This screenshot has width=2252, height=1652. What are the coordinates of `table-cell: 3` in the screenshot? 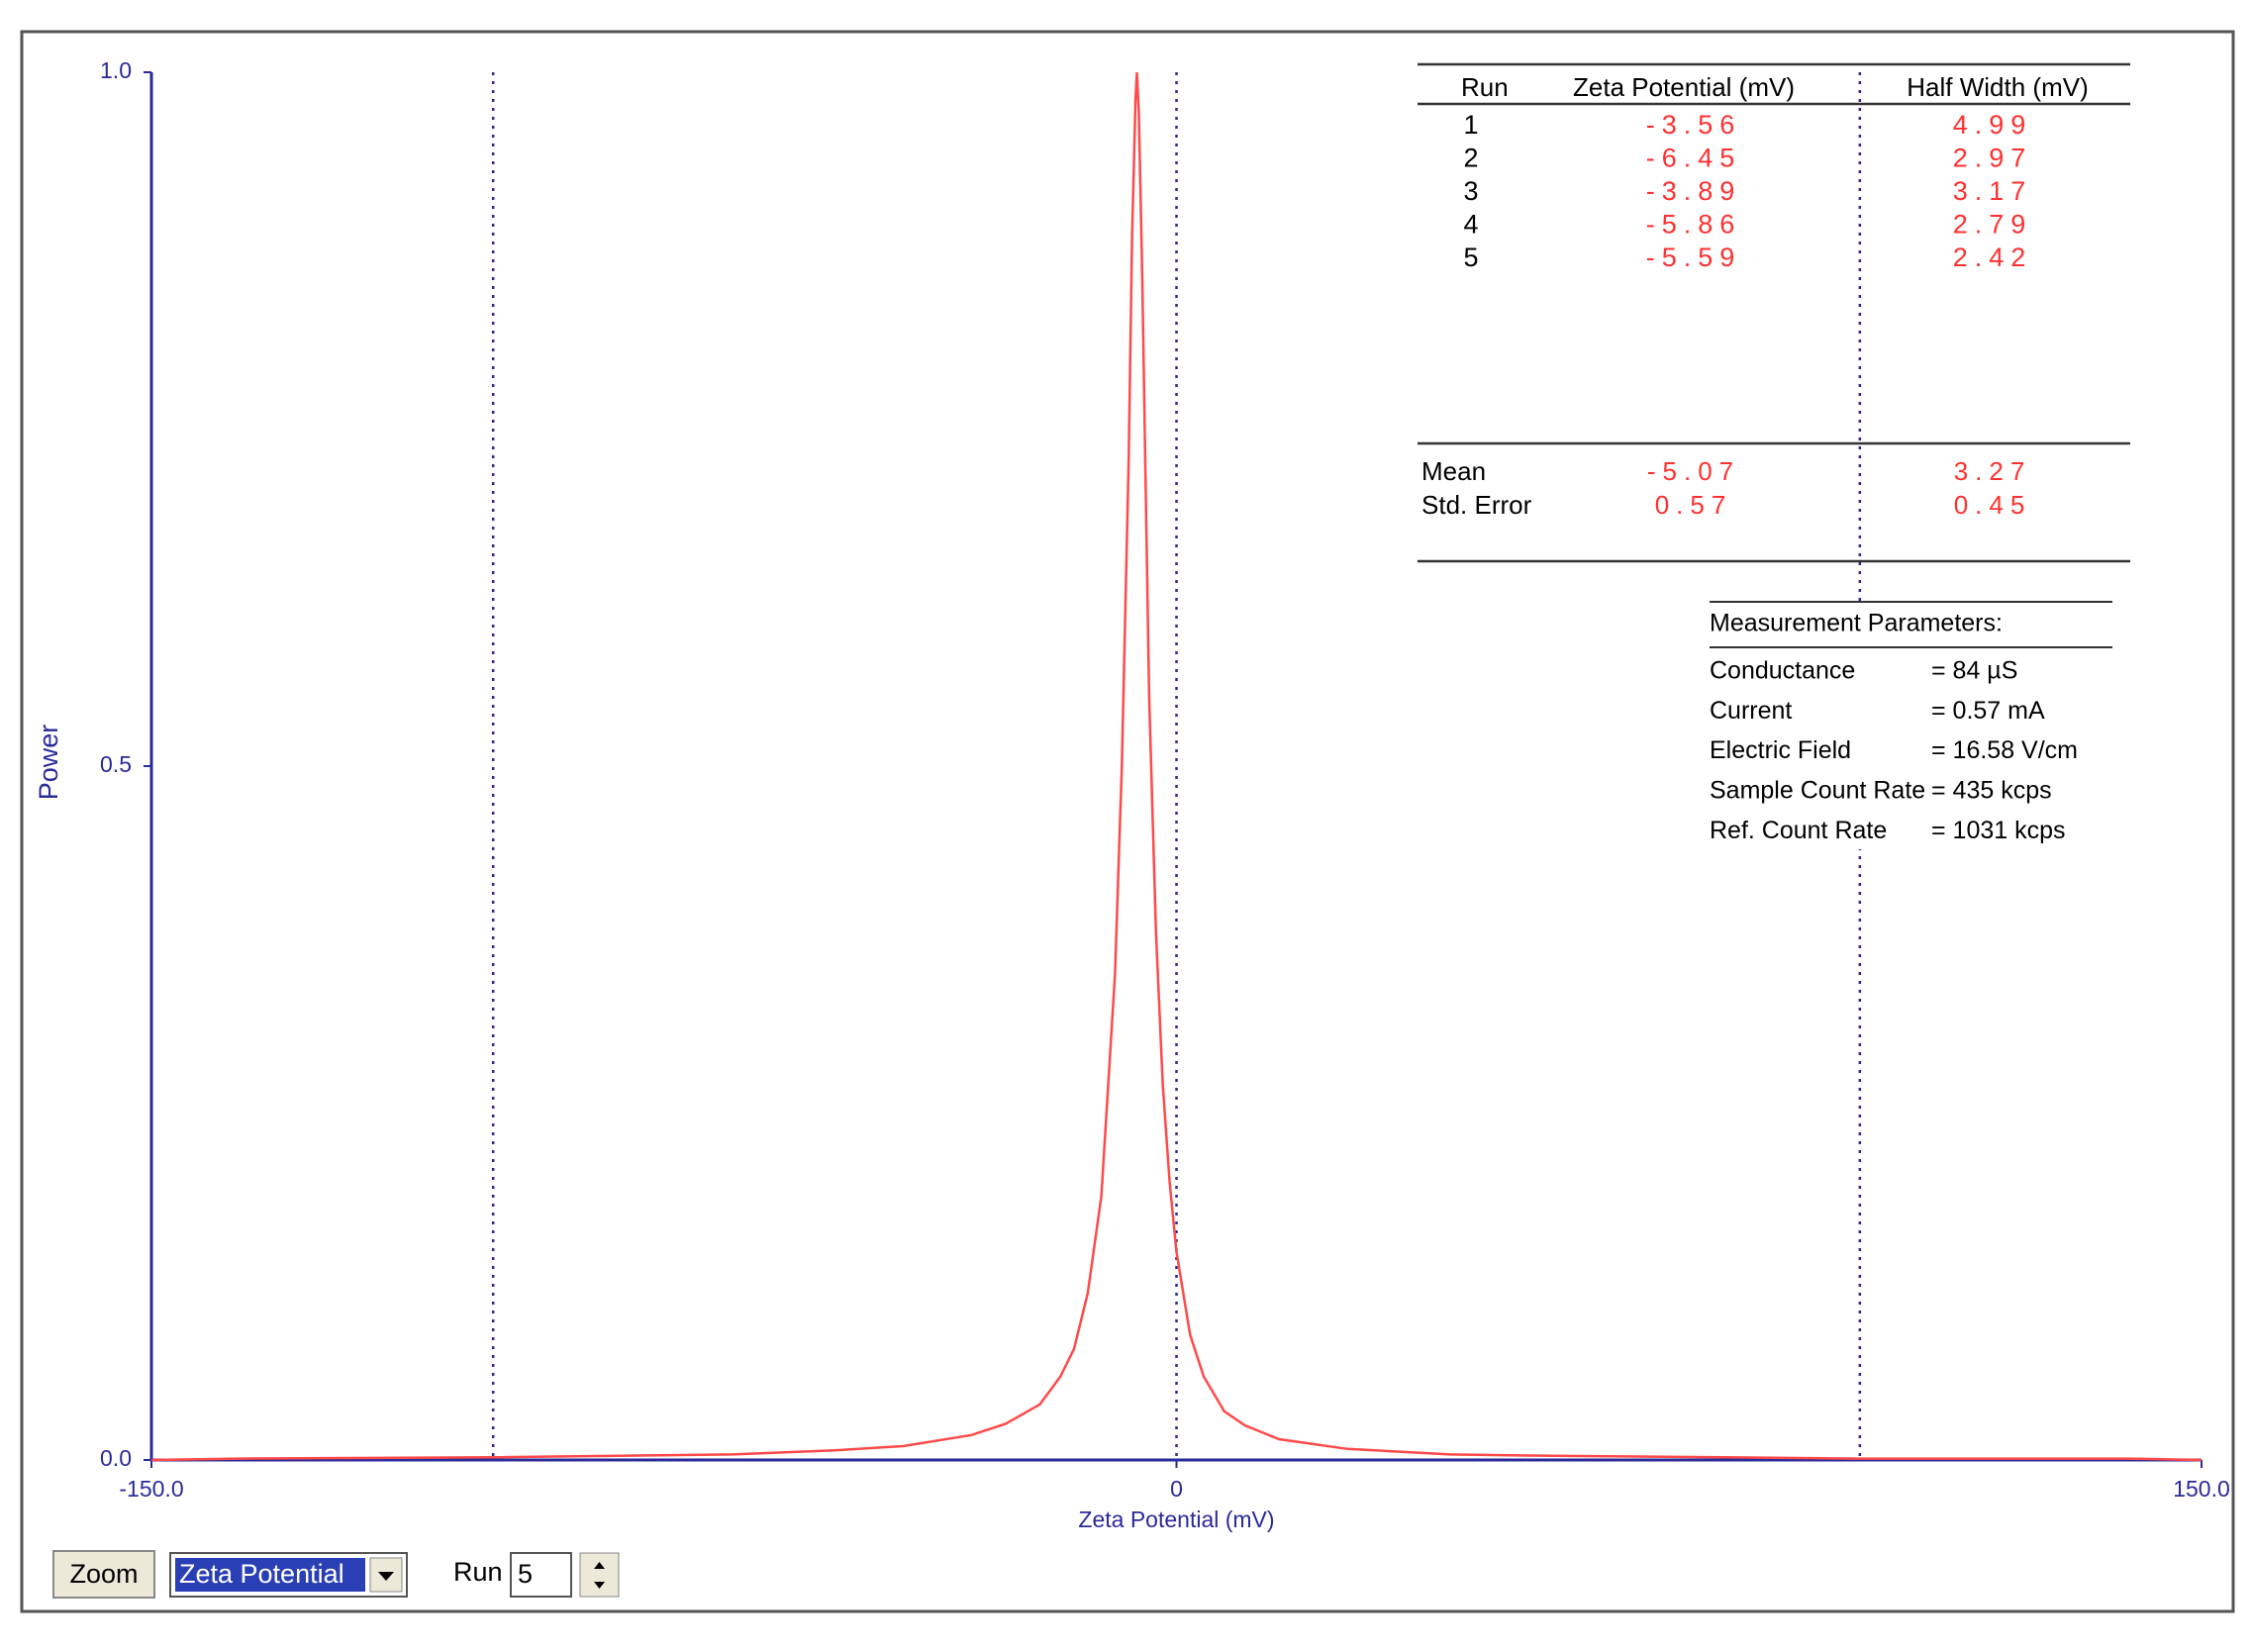 It's located at (1470, 191).